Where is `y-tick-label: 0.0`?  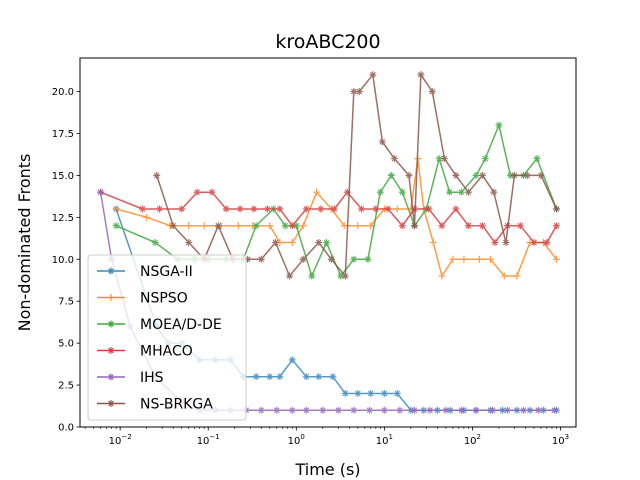
y-tick-label: 0.0 is located at coordinates (66, 428).